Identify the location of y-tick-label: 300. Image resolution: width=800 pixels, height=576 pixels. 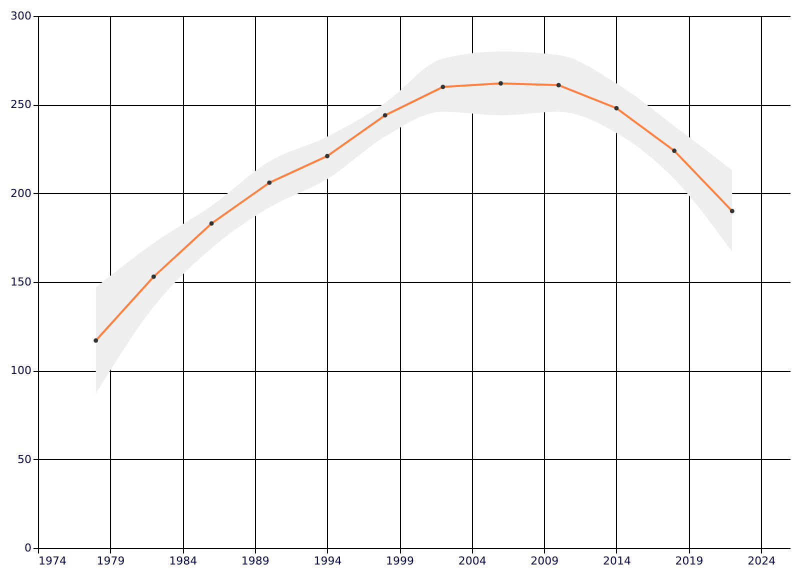
(21, 16).